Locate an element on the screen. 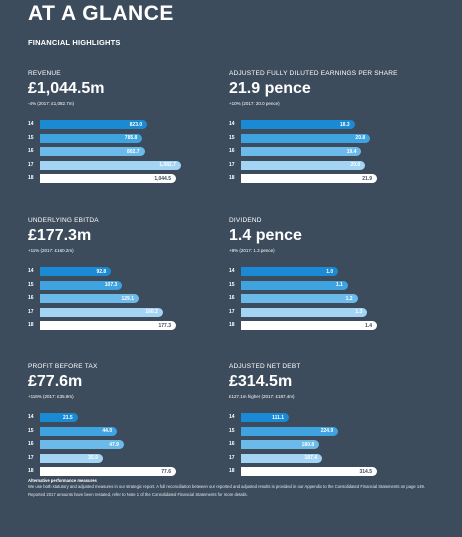  bar-value-label: 21.9 is located at coordinates (367, 178).